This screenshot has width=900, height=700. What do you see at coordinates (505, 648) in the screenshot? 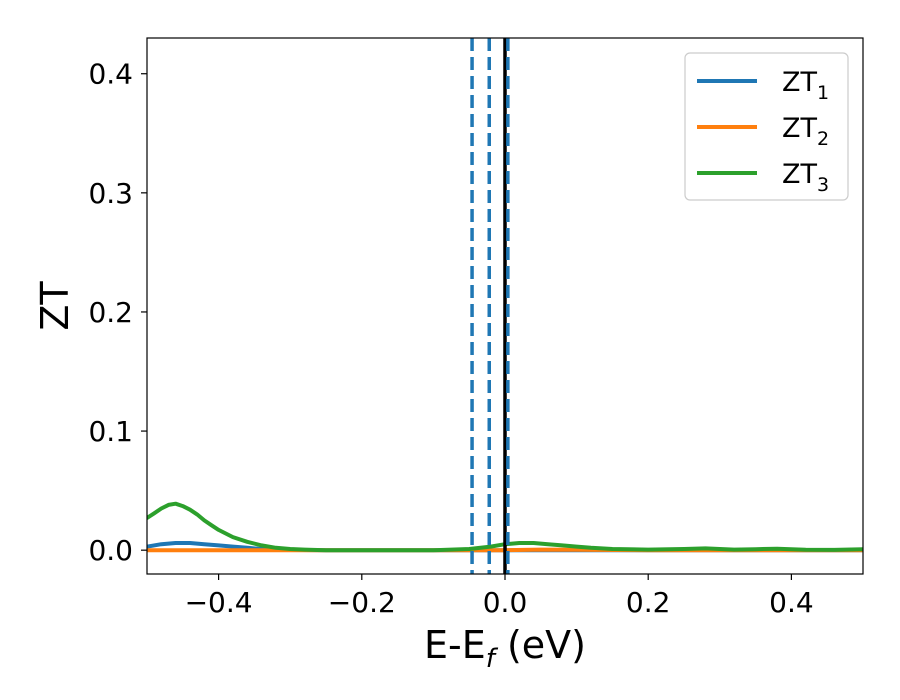
I see `x-axis-label: E-Ef (eV)` at bounding box center [505, 648].